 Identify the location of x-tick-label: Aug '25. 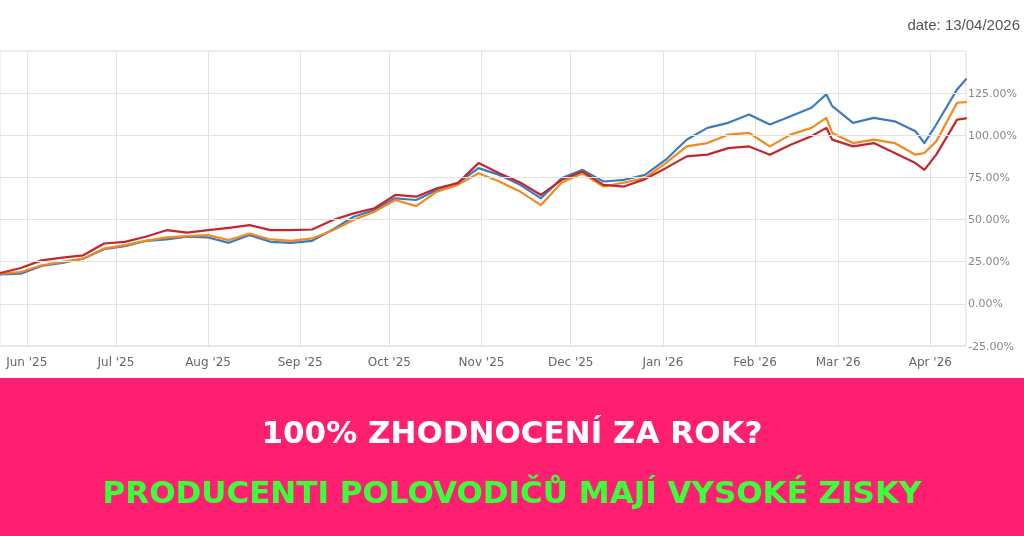
(208, 362).